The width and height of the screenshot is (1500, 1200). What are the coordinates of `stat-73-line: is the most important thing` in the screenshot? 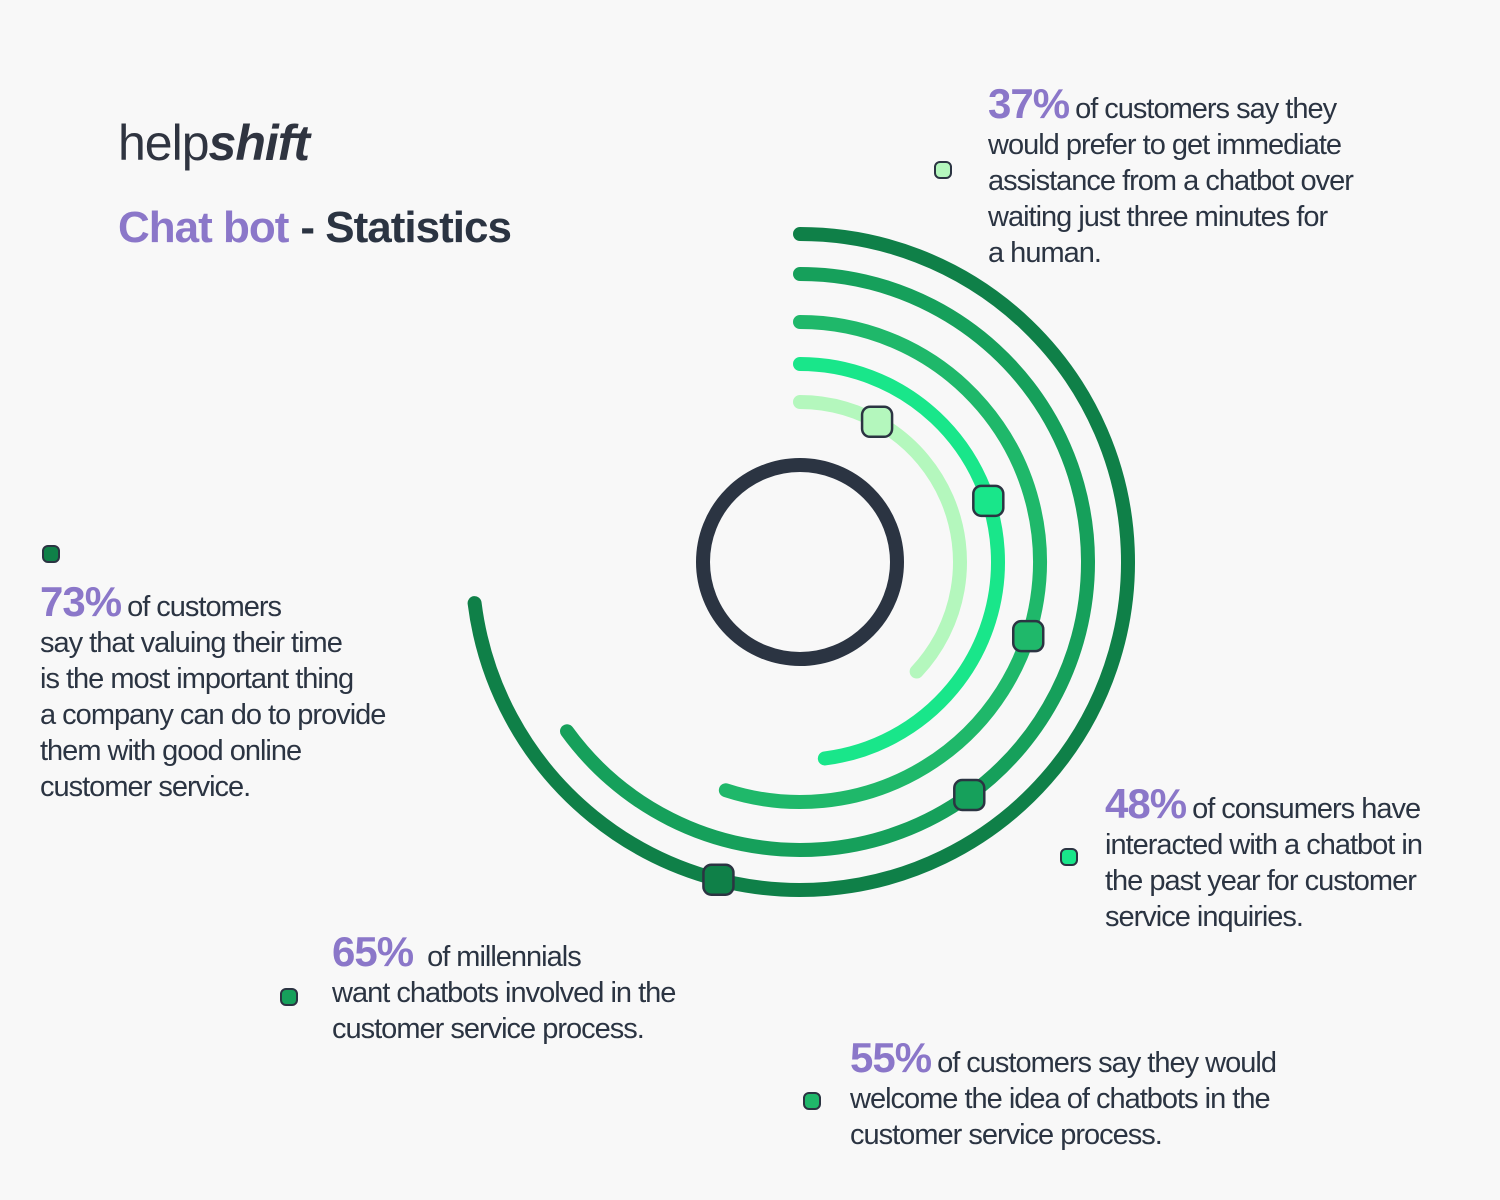 It's located at (197, 679).